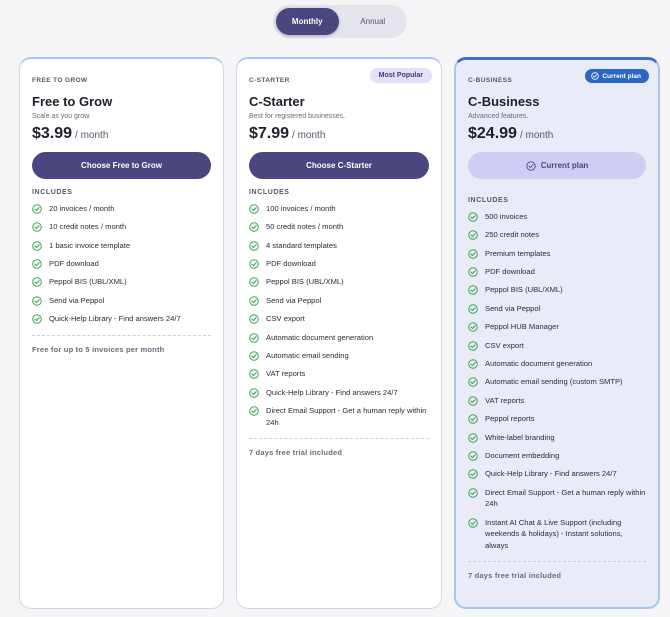 Image resolution: width=670 pixels, height=617 pixels. I want to click on plan-price: $24.99, so click(492, 133).